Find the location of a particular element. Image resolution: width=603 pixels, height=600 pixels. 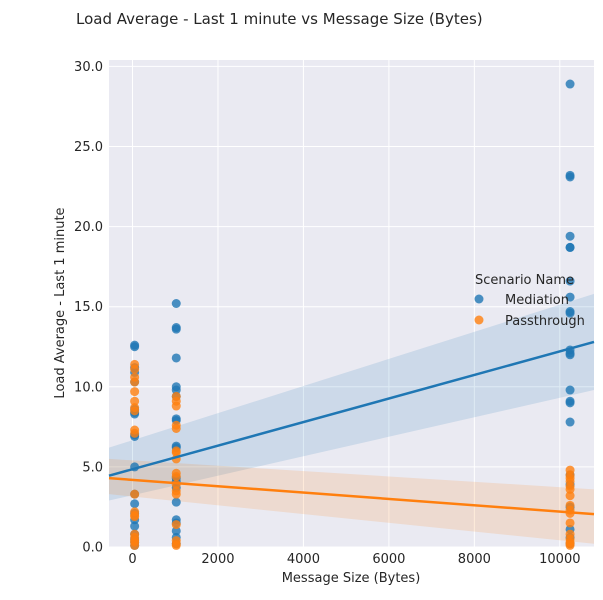

x-axis-label: Message Size (Bytes) is located at coordinates (351, 578).